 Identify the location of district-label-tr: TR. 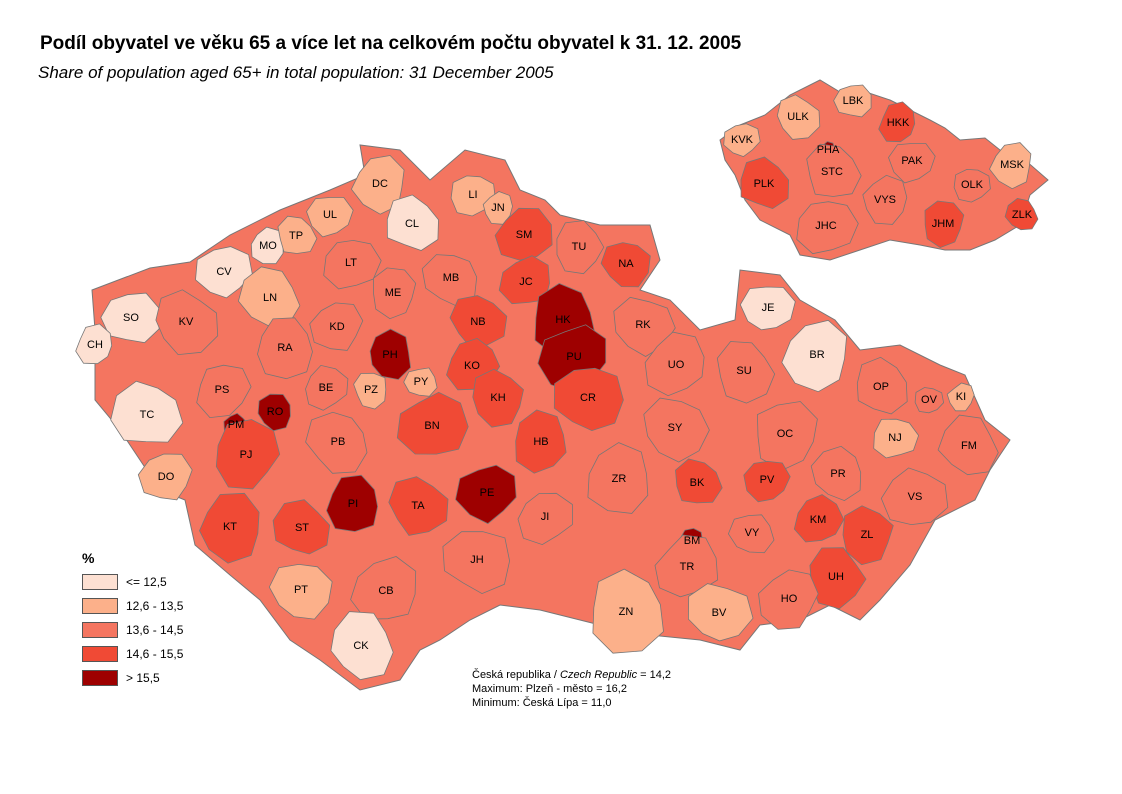
(687, 567).